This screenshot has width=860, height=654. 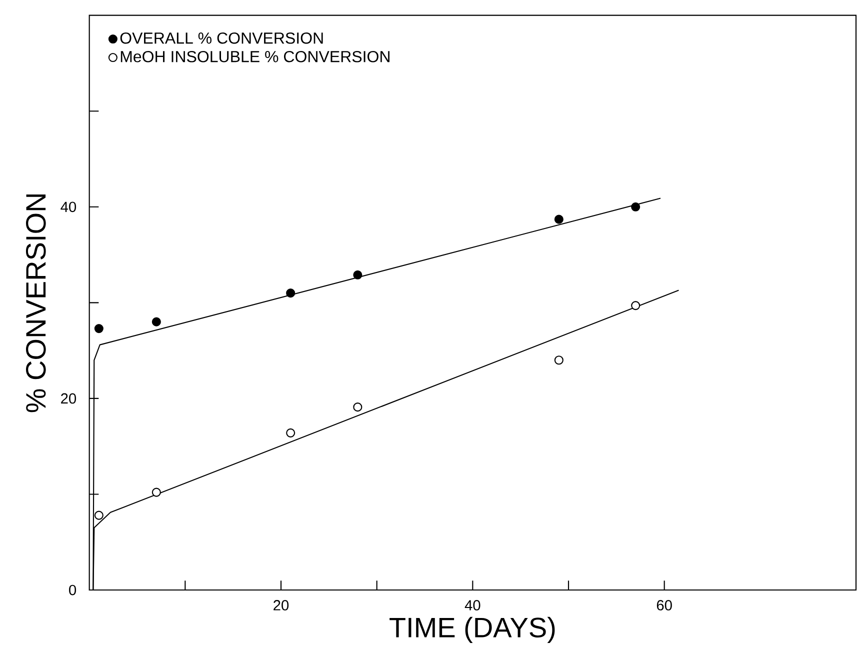 I want to click on x-tick-label: 60, so click(x=664, y=605).